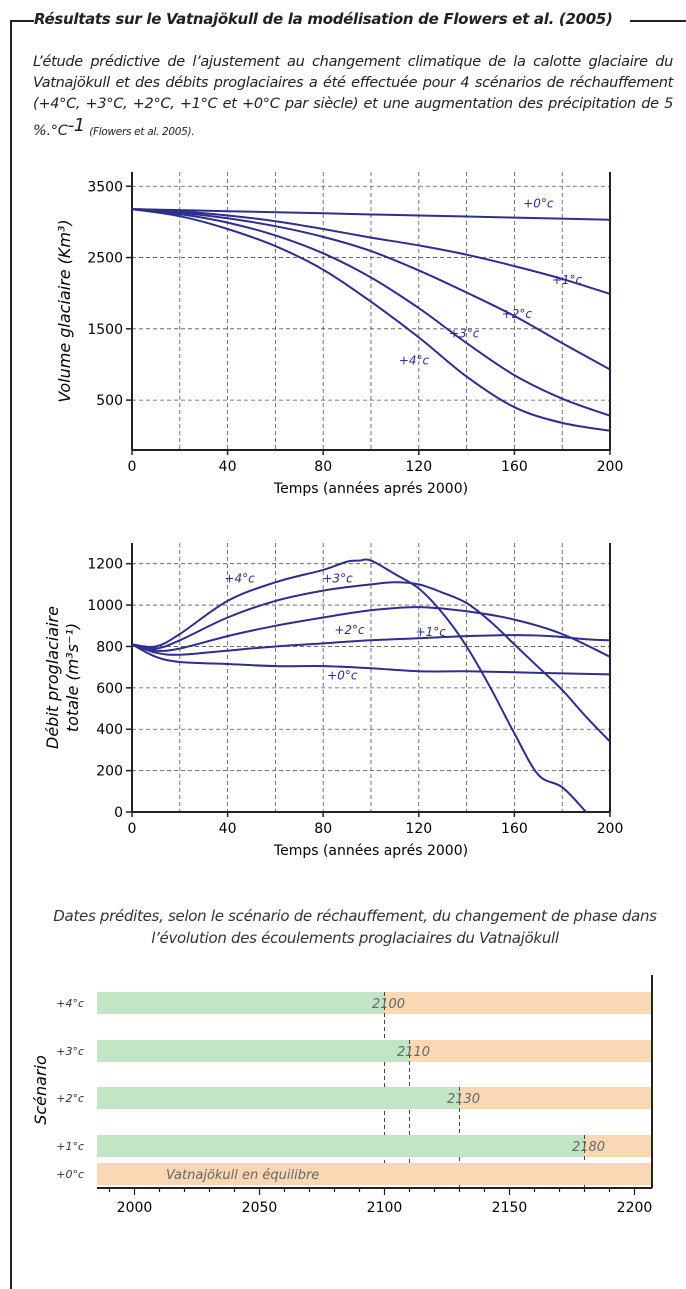 The image size is (686, 1289). Describe the element at coordinates (109, 772) in the screenshot. I see `y-tick-label: 200` at that location.